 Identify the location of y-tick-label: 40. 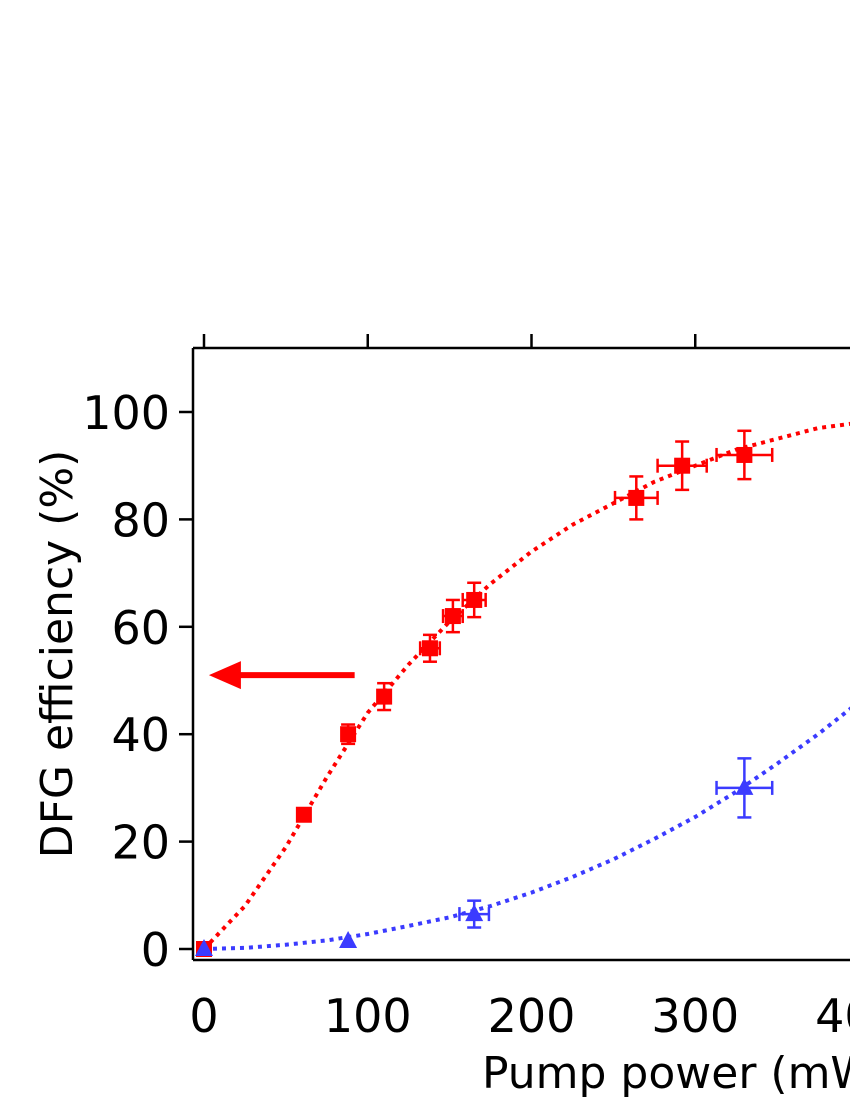
(140, 735).